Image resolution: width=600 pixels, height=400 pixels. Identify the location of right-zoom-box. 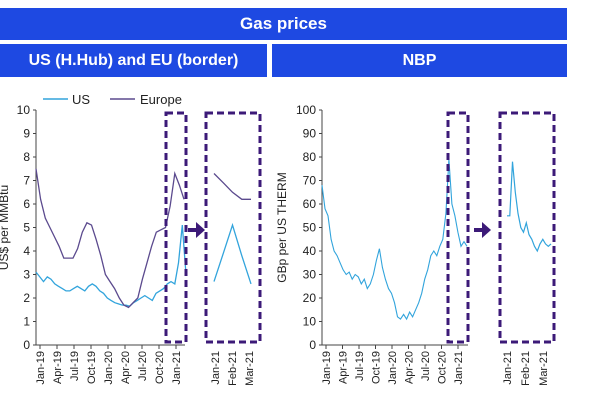
(527, 227).